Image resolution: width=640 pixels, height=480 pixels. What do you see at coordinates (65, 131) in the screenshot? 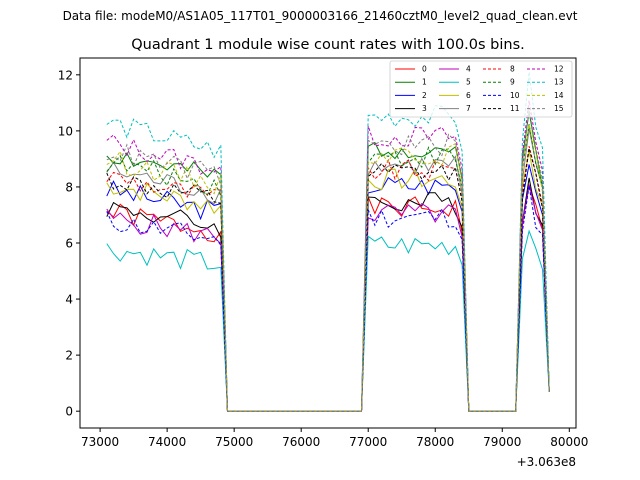
I see `y-tick-label: 10` at bounding box center [65, 131].